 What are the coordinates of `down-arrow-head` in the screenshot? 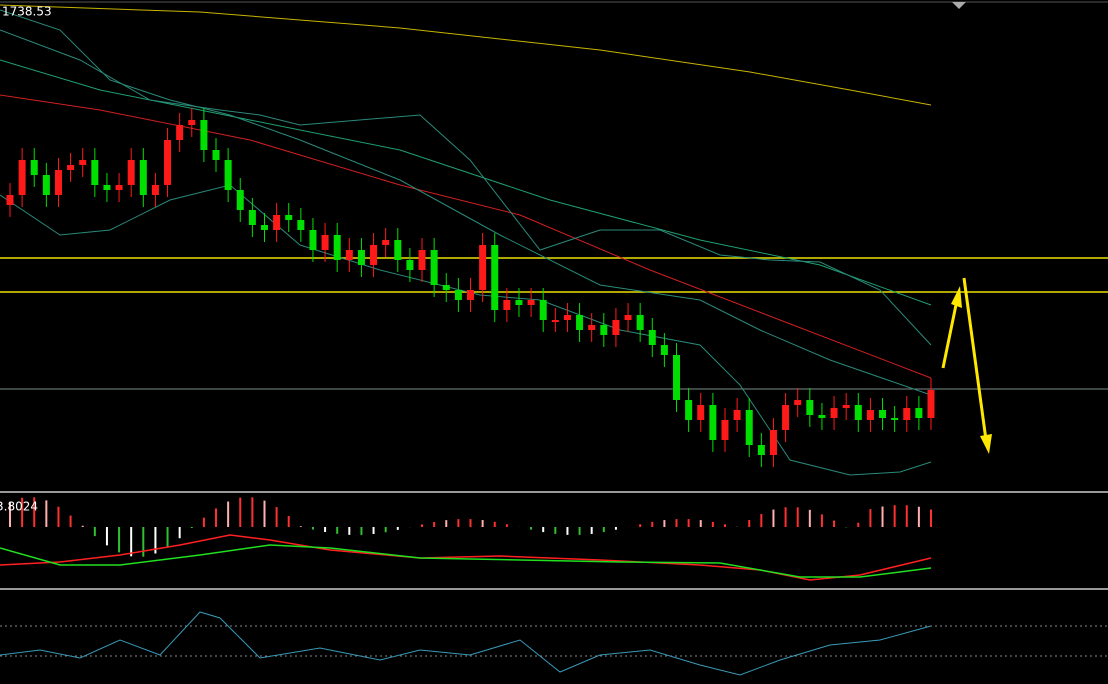 It's located at (986, 444).